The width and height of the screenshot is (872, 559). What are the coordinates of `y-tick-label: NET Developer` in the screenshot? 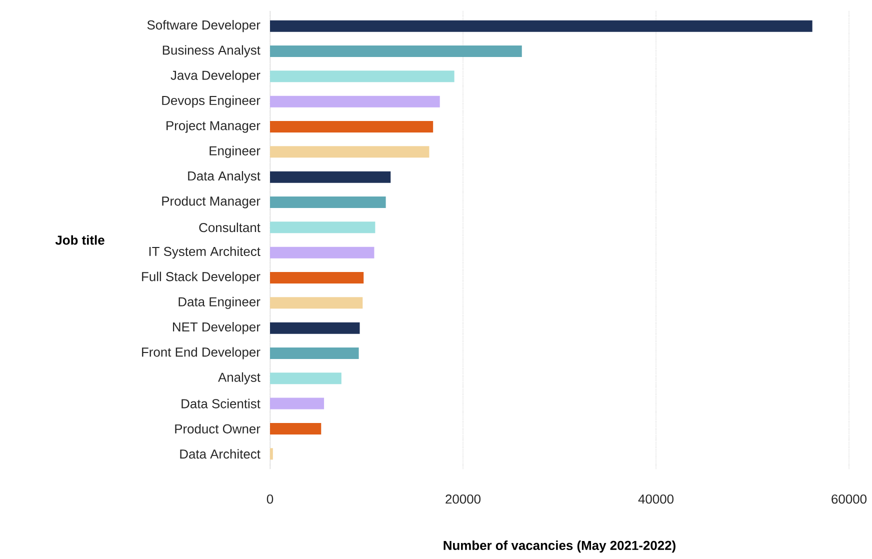 It's located at (216, 328).